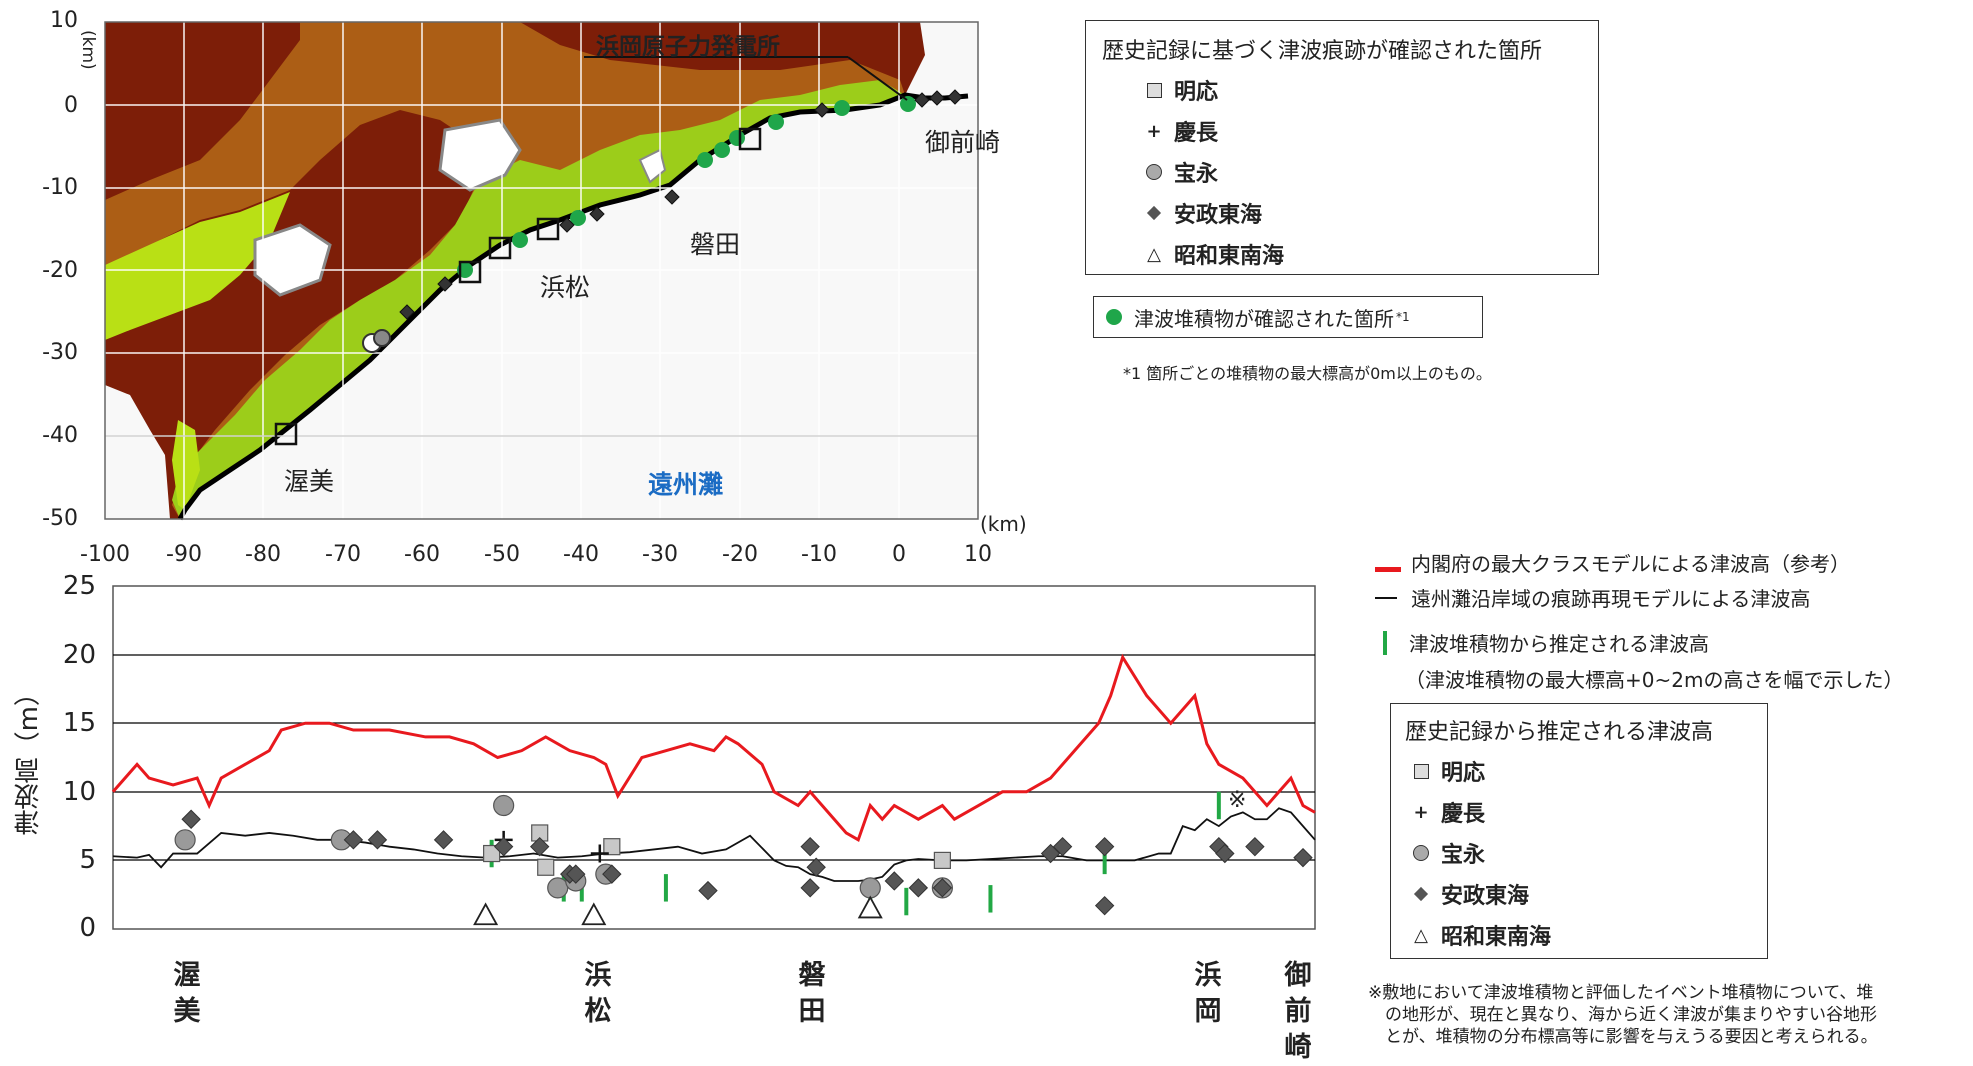 Image resolution: width=1973 pixels, height=1066 pixels. What do you see at coordinates (812, 993) in the screenshot?
I see `chart-x-label-iwata: 磐田` at bounding box center [812, 993].